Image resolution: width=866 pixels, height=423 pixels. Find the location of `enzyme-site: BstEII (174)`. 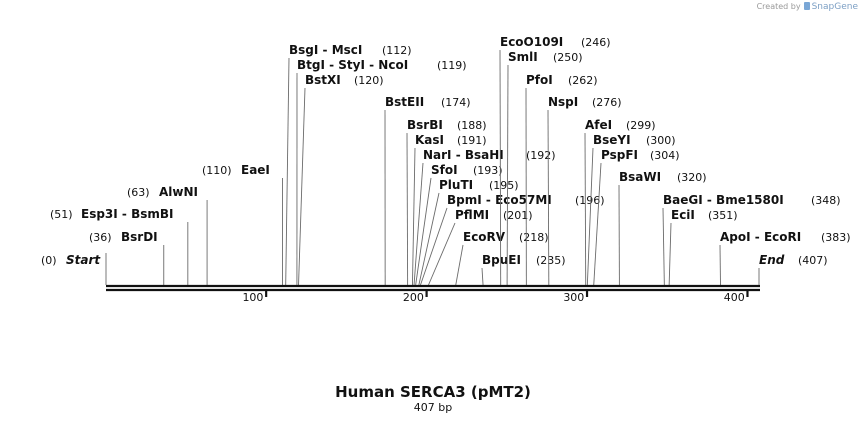

enzyme-site: BstEII (174) is located at coordinates (427, 190).